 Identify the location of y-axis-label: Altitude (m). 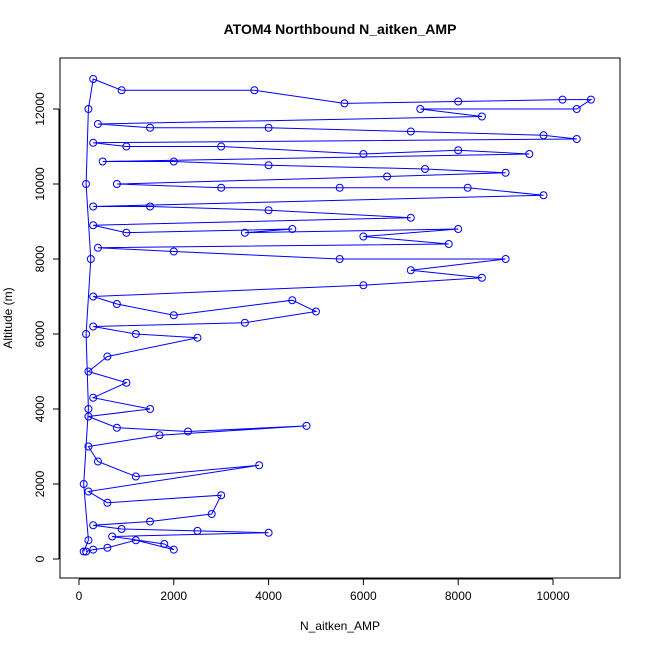
(8, 317).